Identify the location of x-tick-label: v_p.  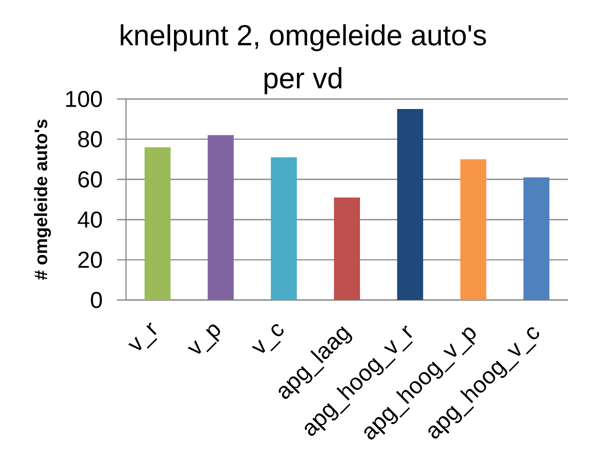
(204, 339).